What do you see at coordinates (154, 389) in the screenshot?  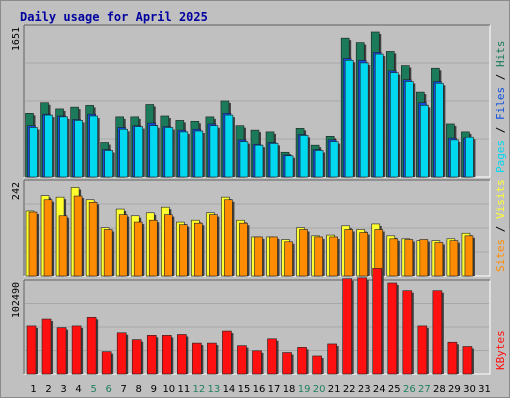 I see `x-tick-label: 9` at bounding box center [154, 389].